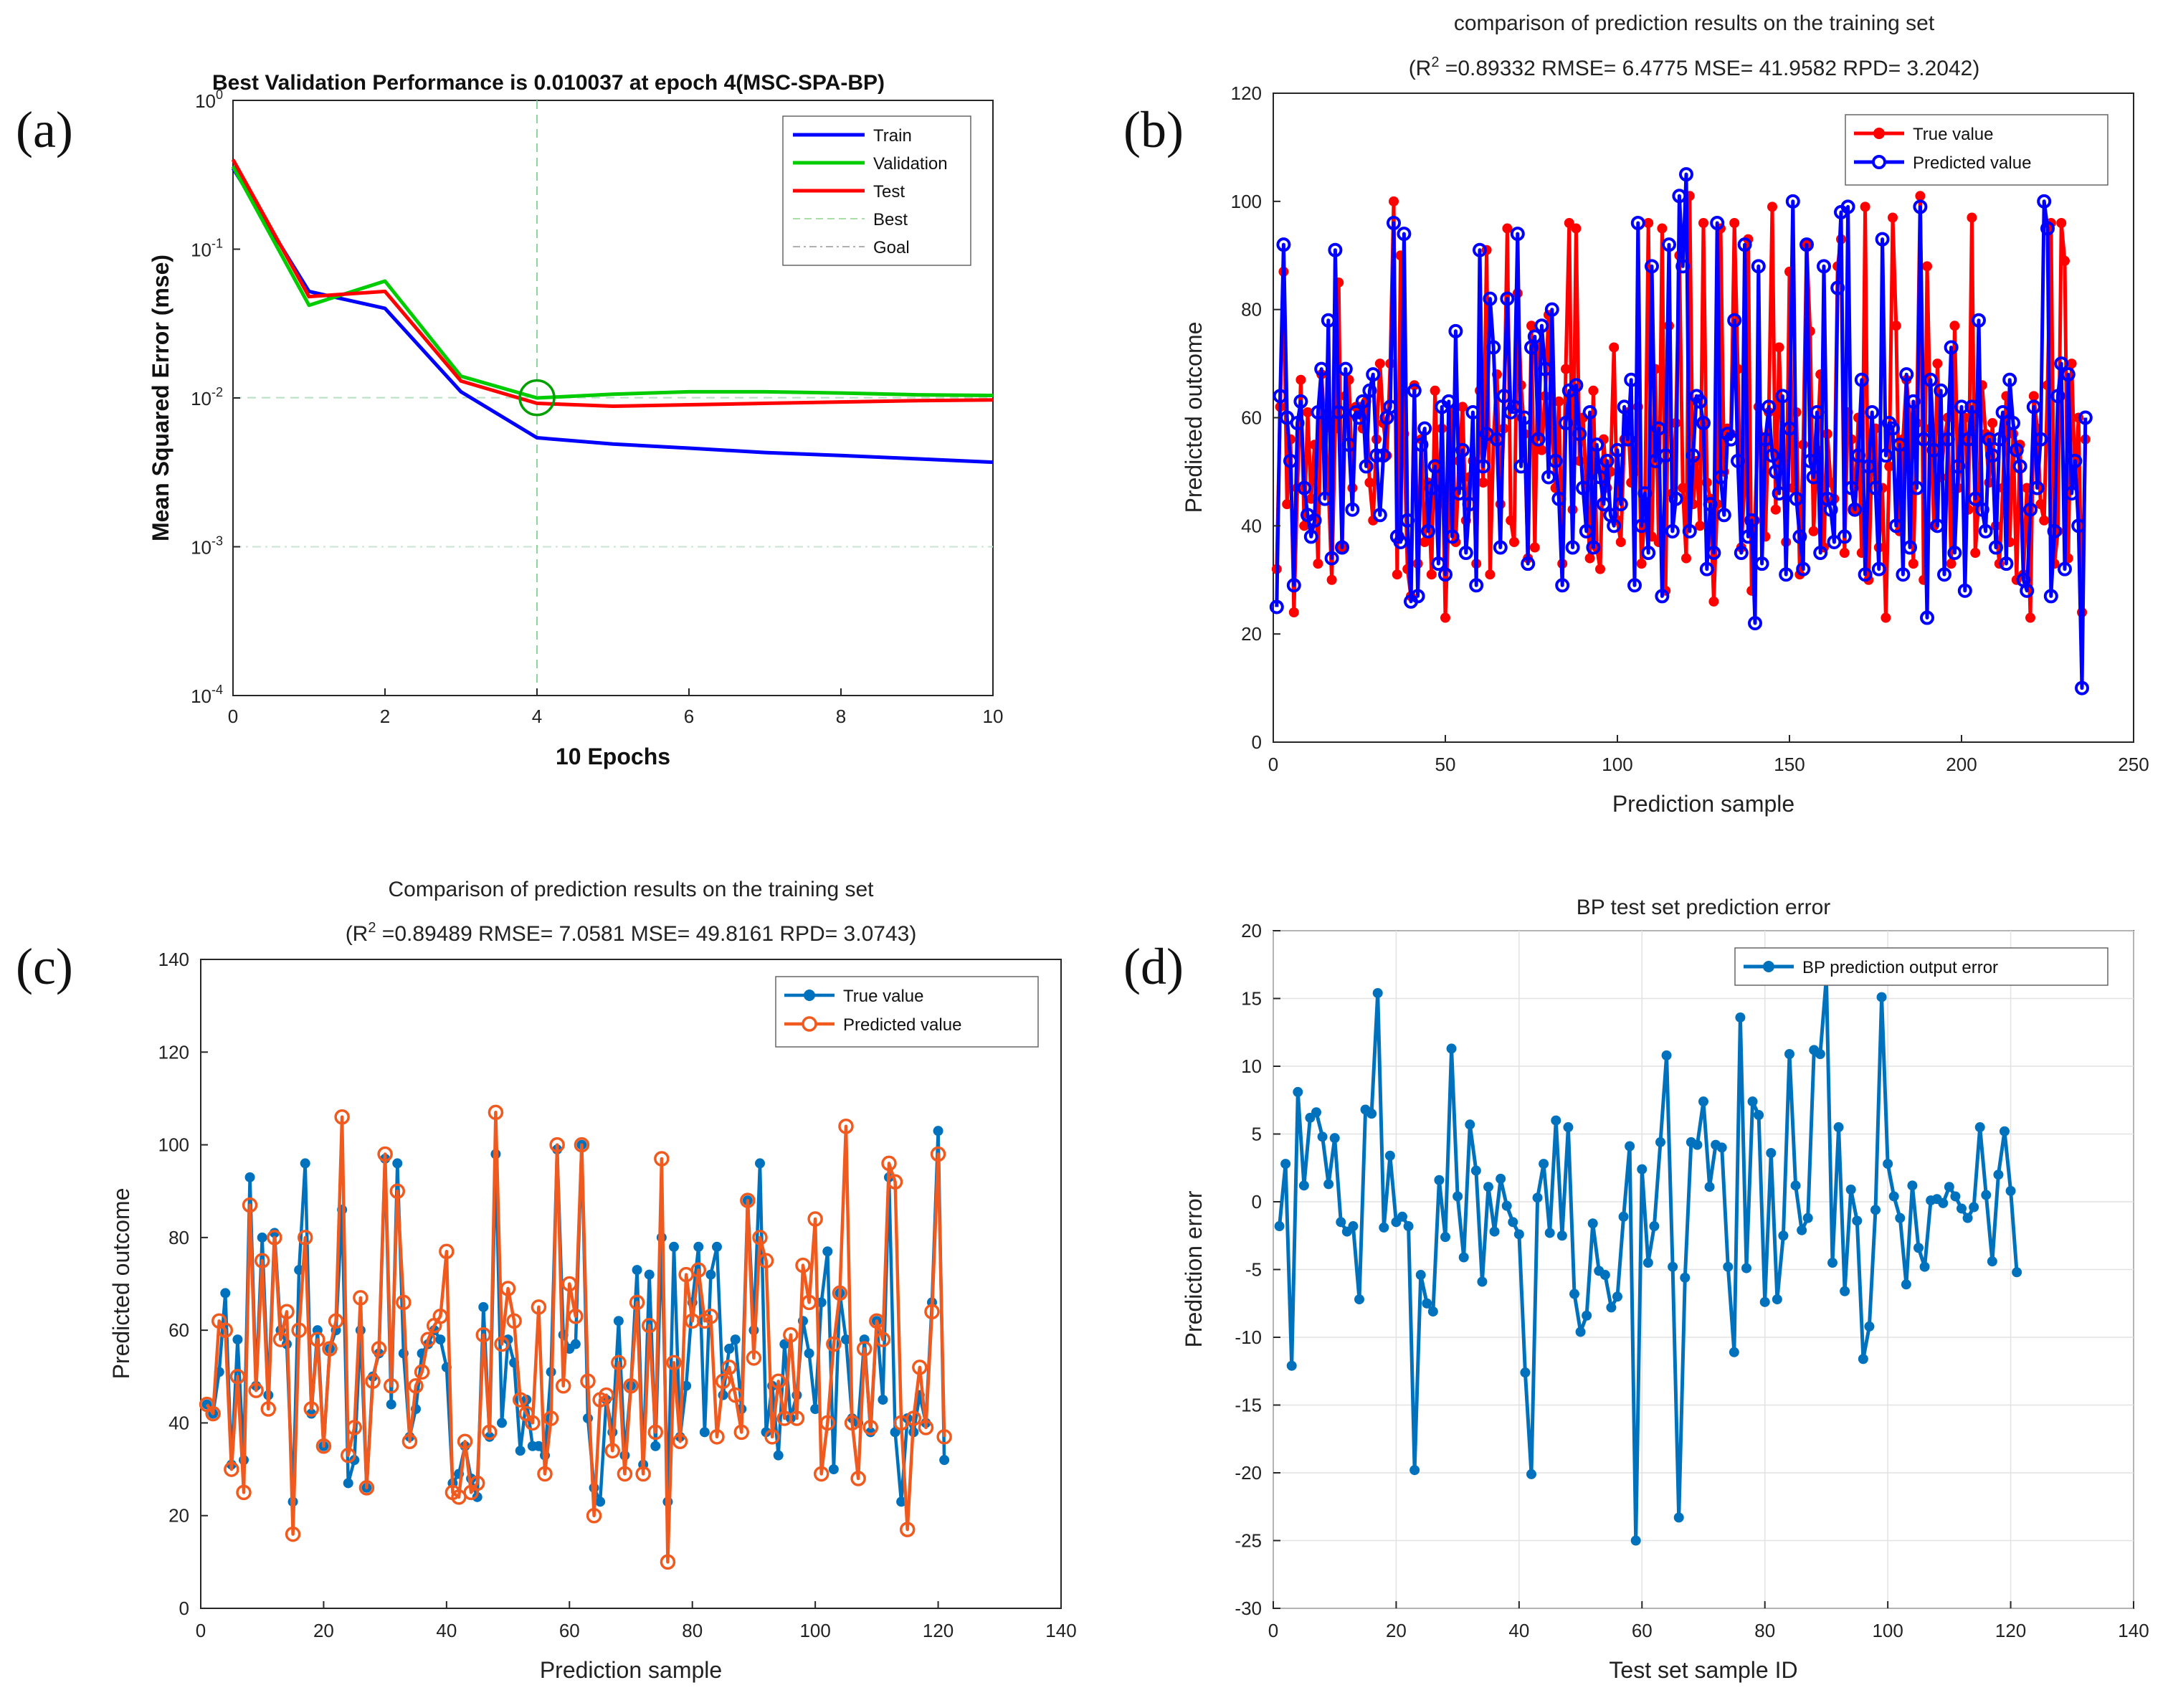  What do you see at coordinates (1976, 150) in the screenshot?
I see `panel-b-legend: True value Predicted value` at bounding box center [1976, 150].